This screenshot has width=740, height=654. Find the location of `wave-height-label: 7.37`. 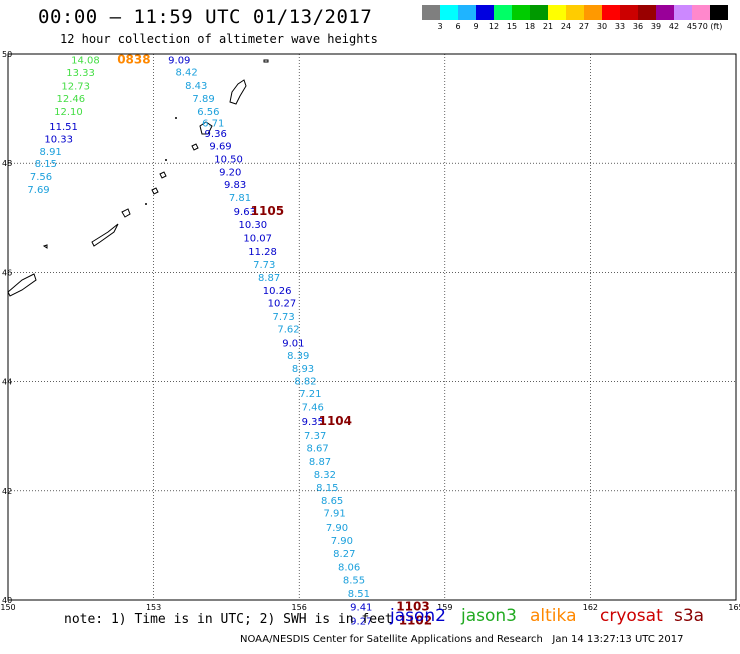

wave-height-label: 7.37 is located at coordinates (315, 436).